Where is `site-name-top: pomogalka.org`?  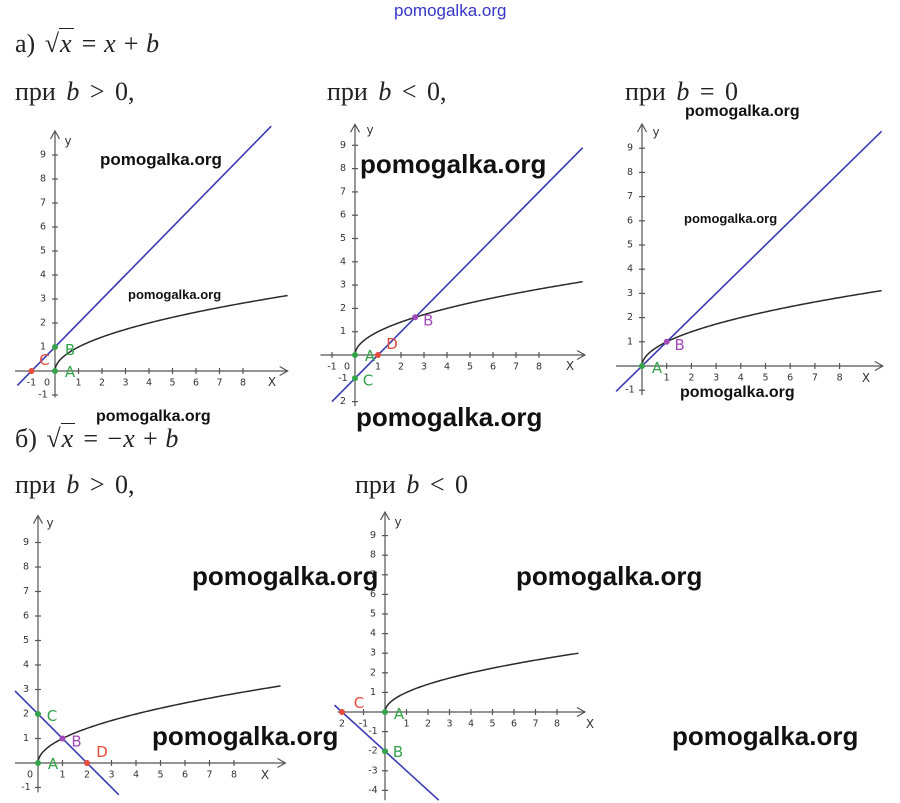 site-name-top: pomogalka.org is located at coordinates (450, 10).